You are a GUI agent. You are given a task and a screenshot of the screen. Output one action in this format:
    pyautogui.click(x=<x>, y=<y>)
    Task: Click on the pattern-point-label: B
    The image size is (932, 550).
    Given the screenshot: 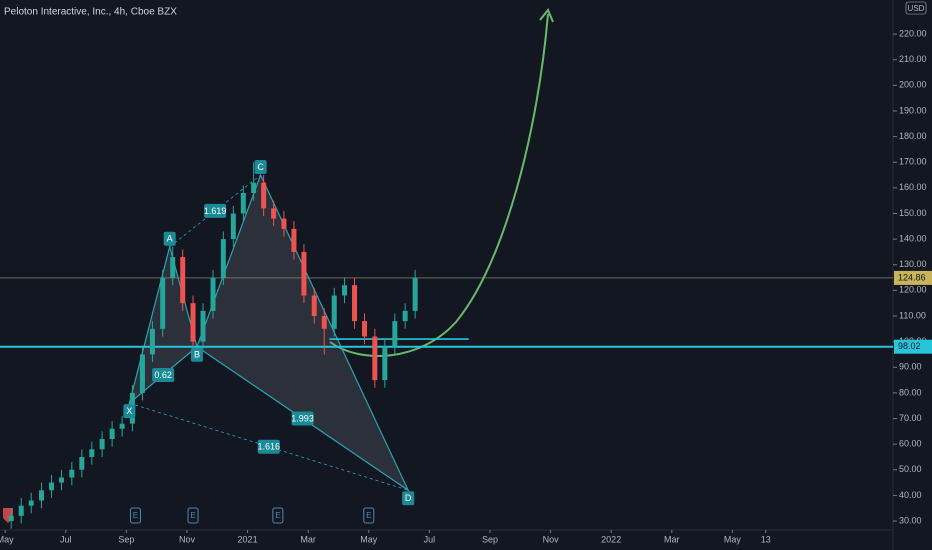 What is the action you would take?
    pyautogui.click(x=197, y=355)
    